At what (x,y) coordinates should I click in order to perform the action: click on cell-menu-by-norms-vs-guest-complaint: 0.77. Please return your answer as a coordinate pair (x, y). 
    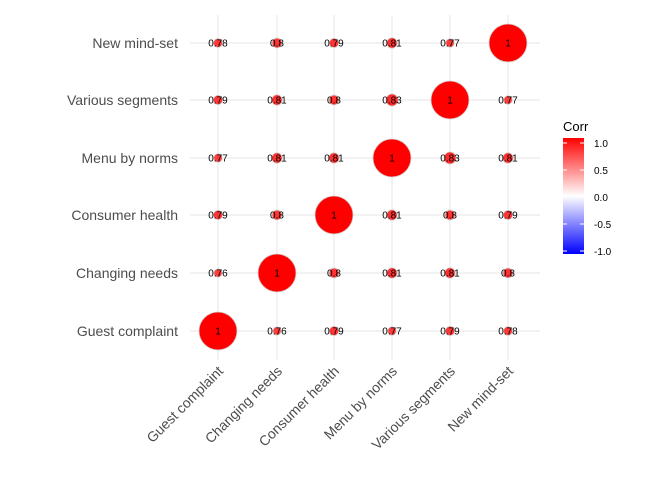
    Looking at the image, I should click on (392, 332).